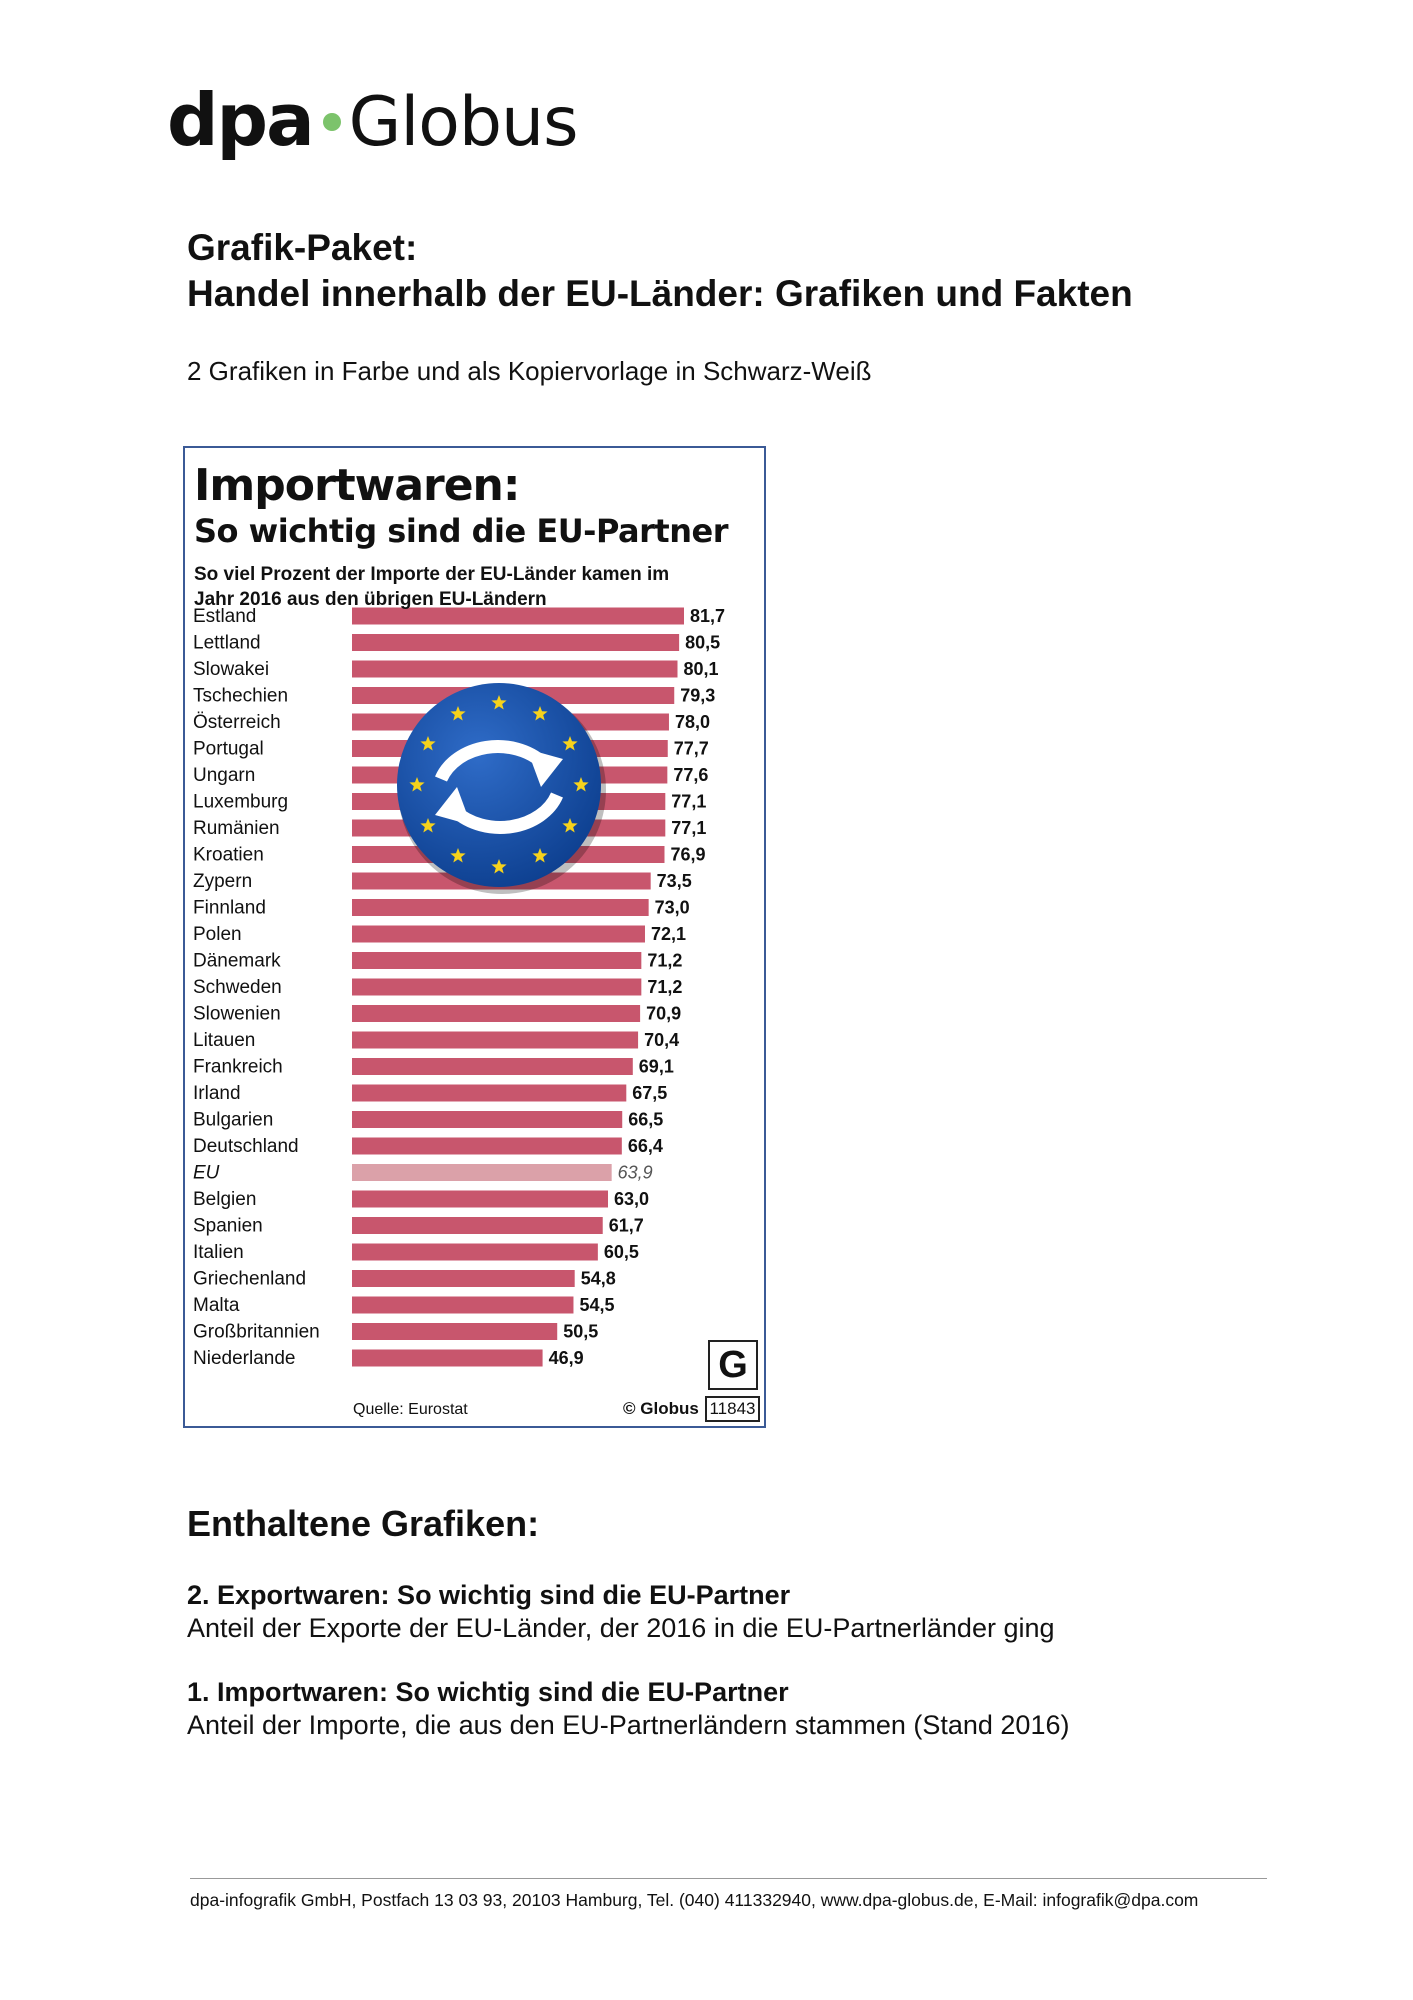 The image size is (1413, 2000). I want to click on dpa-globus-logo: dpa Globus, so click(373, 123).